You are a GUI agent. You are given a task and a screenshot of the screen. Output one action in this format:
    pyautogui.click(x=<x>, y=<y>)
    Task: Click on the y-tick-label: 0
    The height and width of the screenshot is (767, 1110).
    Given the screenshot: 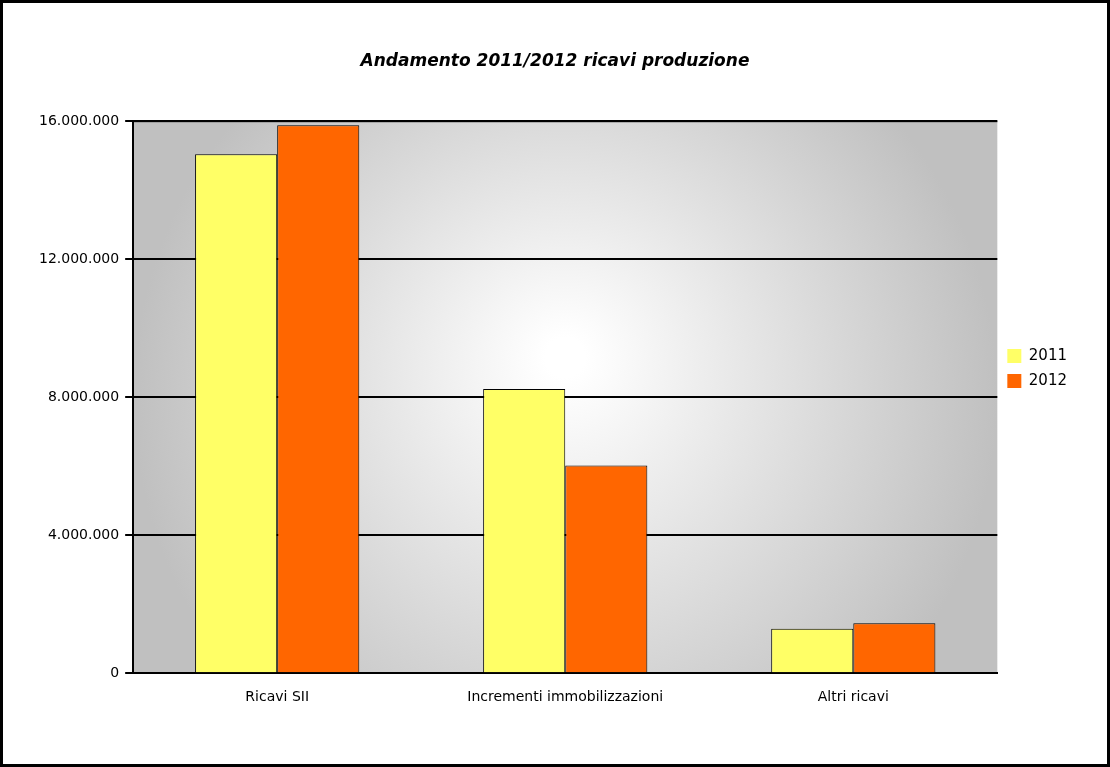 What is the action you would take?
    pyautogui.click(x=115, y=671)
    